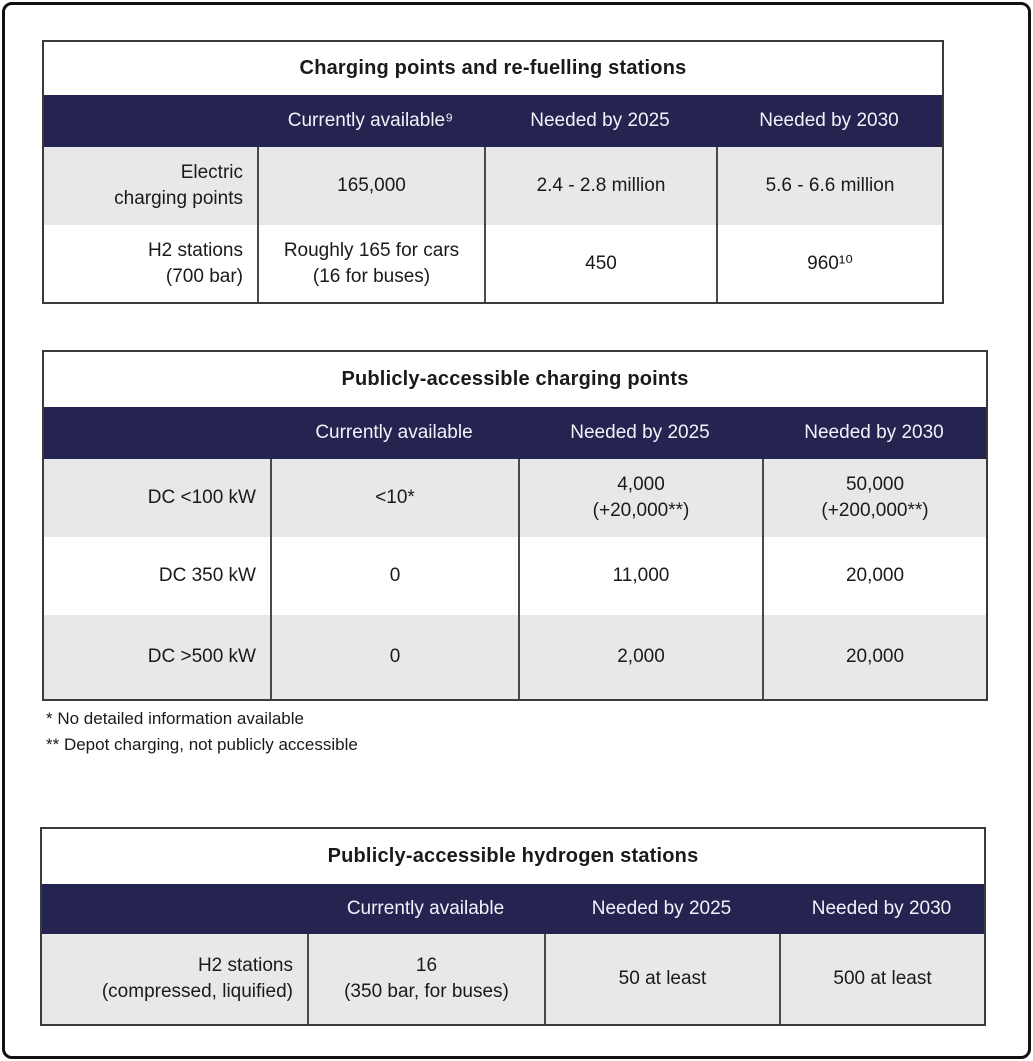 This screenshot has width=1033, height=1061. I want to click on data-cell: 2,000, so click(640, 657).